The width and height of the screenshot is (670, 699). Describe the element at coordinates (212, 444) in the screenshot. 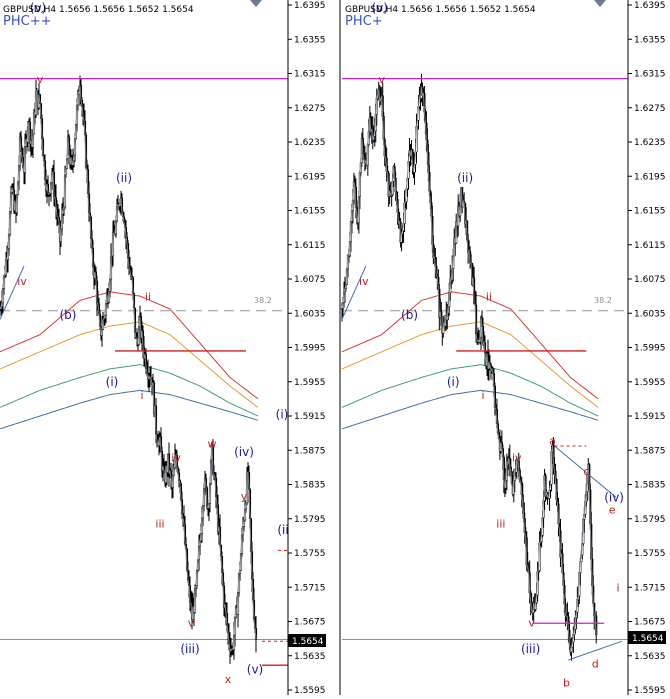

I see `wave-label: w` at that location.